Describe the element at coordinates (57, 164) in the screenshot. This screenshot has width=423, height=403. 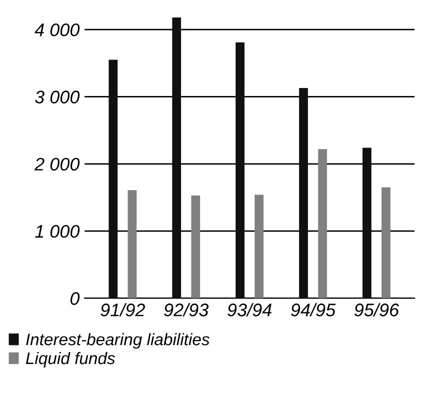
I see `y-tick-label: 2 000` at that location.